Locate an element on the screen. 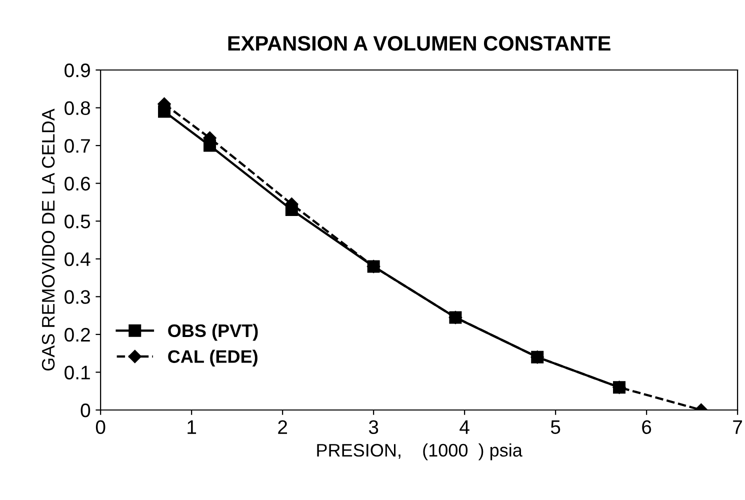 The image size is (745, 500). y-tick-label: 0.4 is located at coordinates (77, 259).